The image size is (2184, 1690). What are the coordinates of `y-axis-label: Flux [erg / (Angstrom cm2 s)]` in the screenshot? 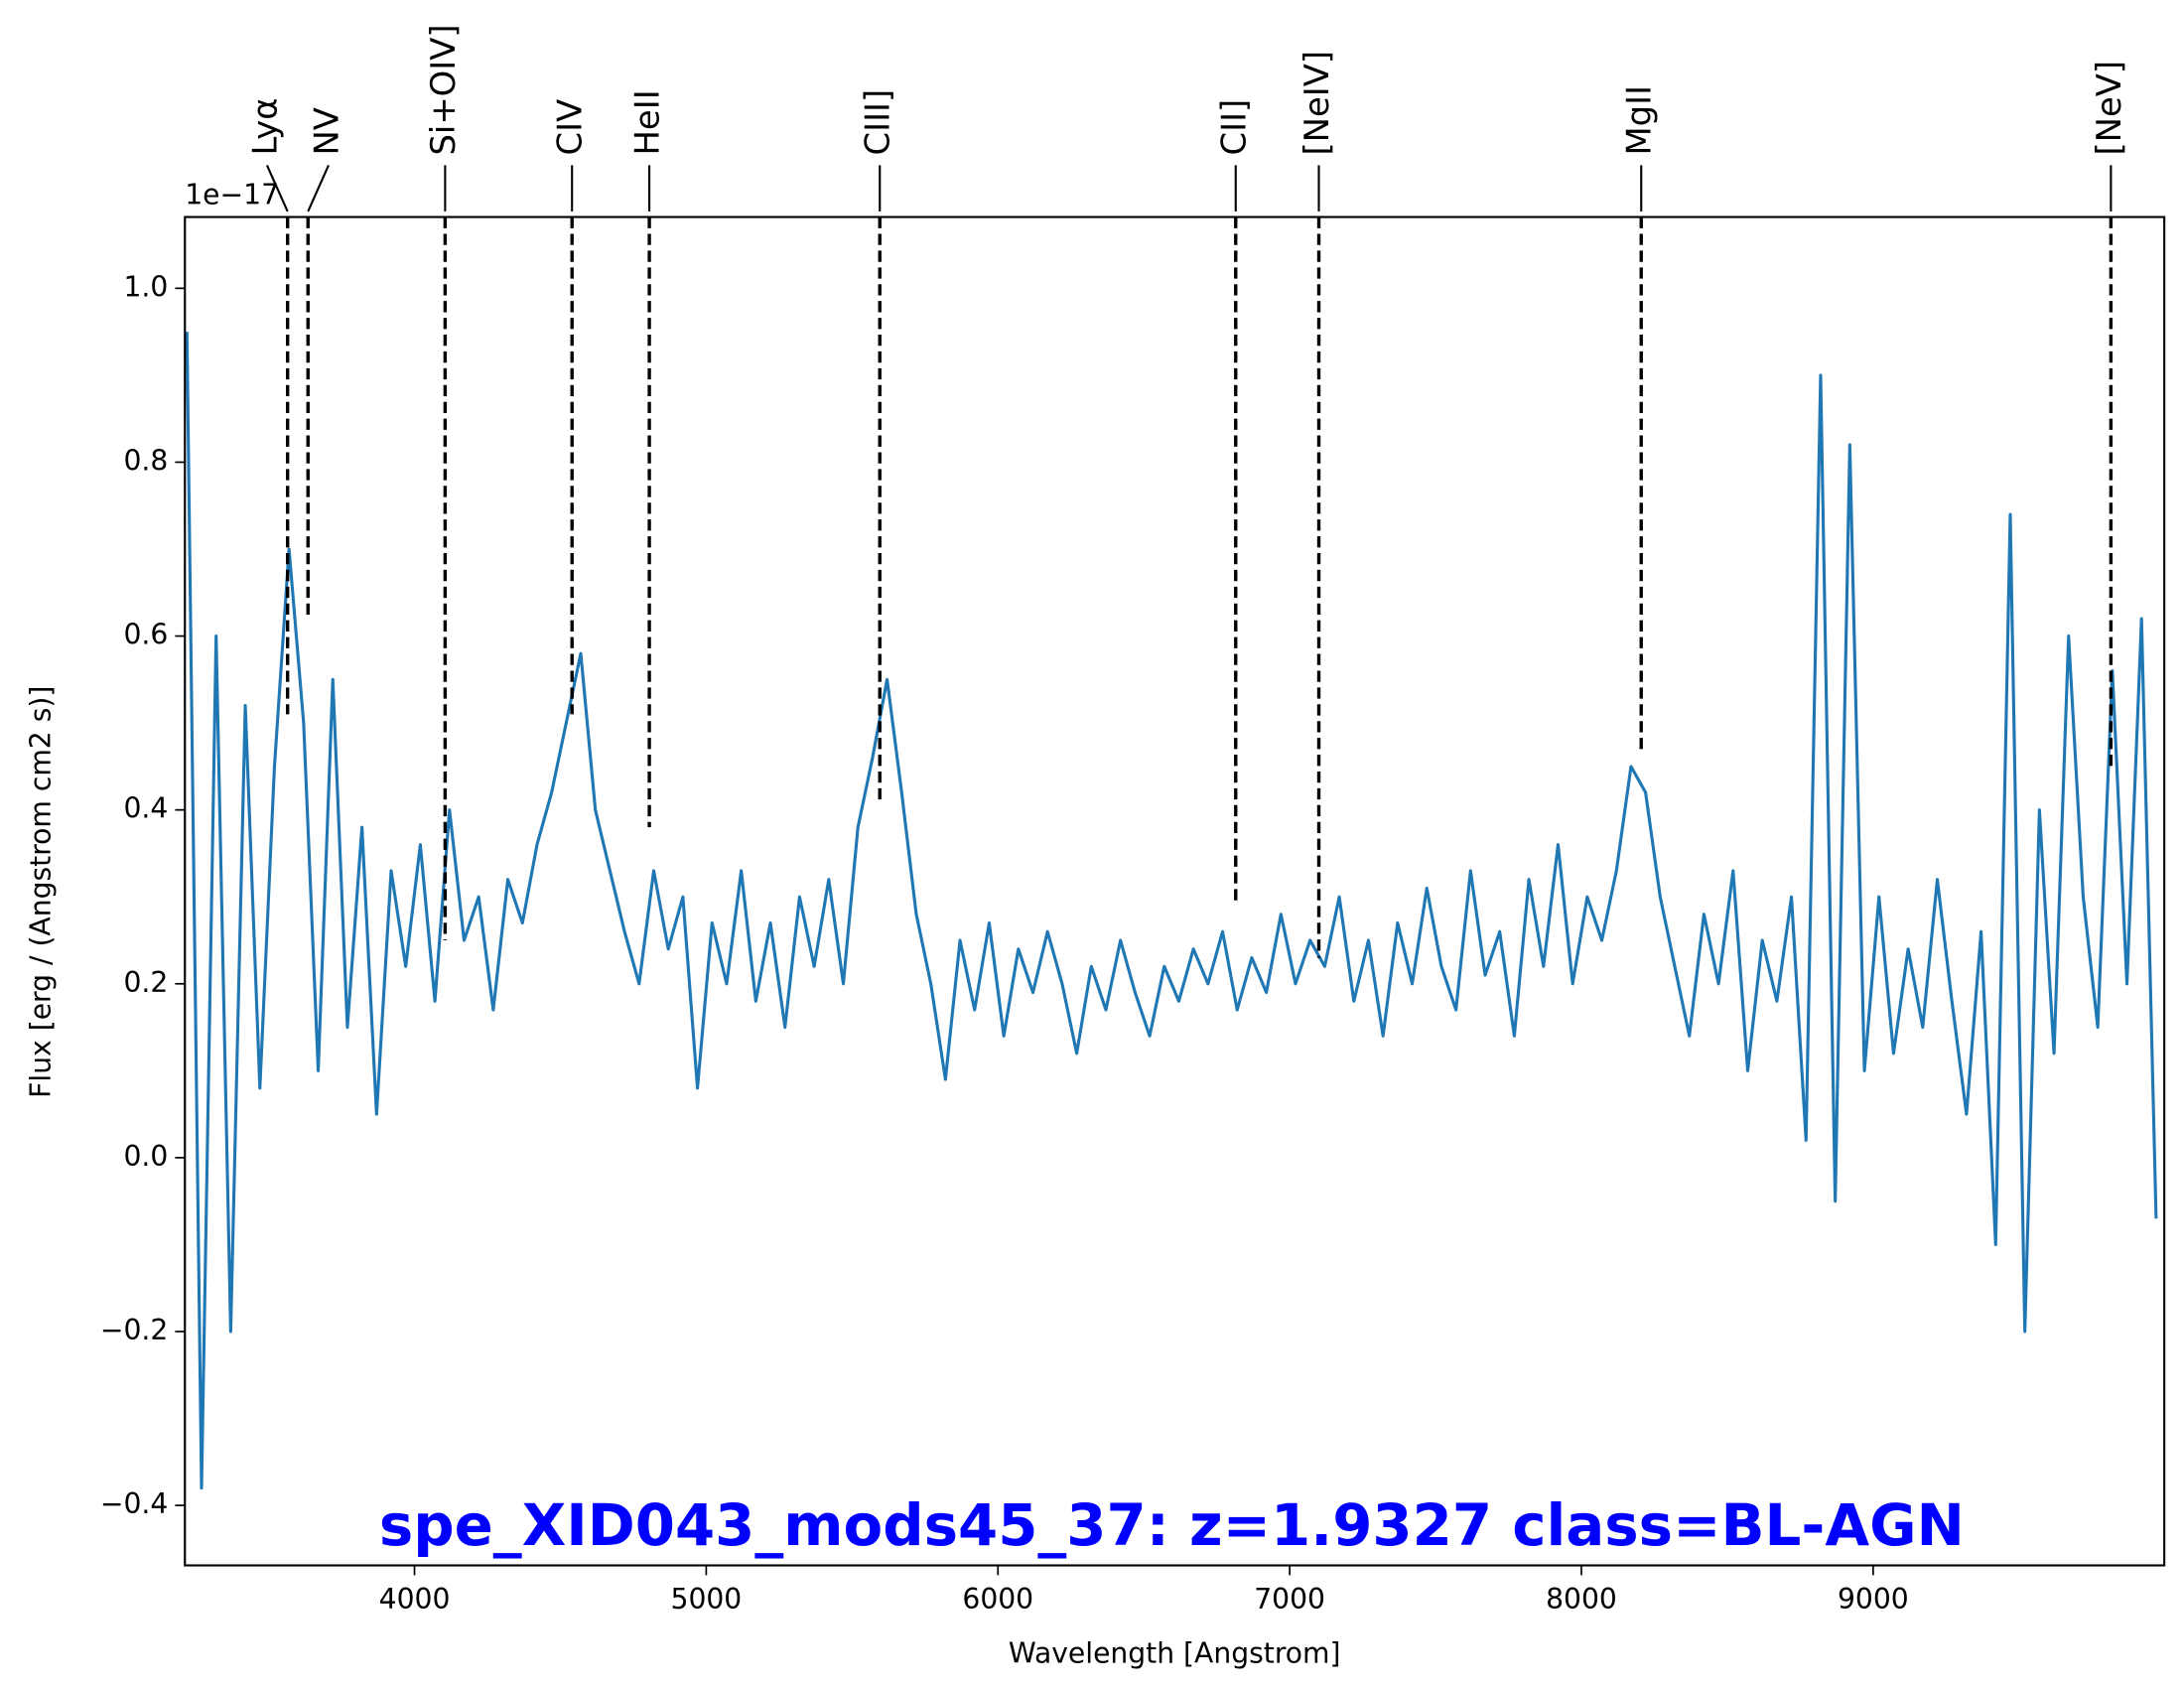 It's located at (40, 892).